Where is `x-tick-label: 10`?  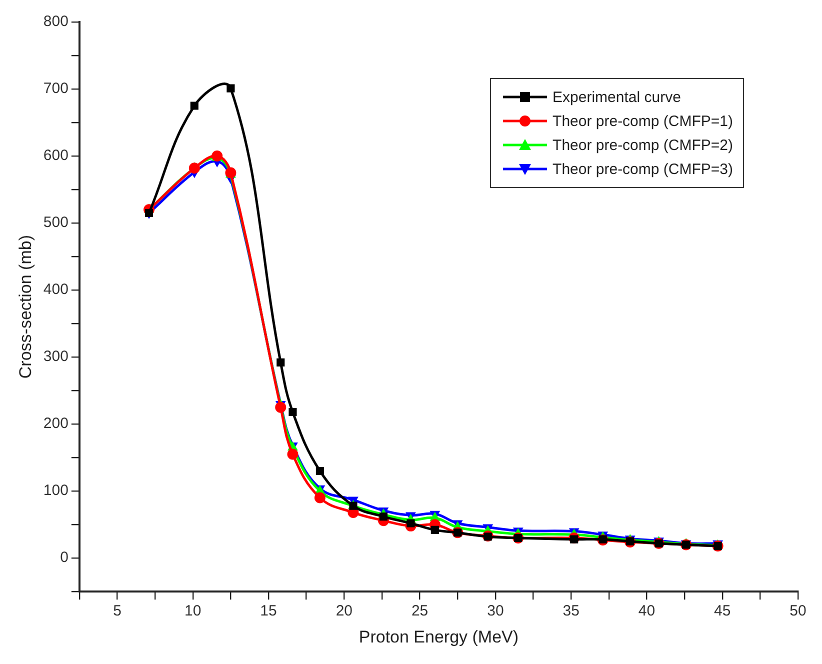 x-tick-label: 10 is located at coordinates (193, 611).